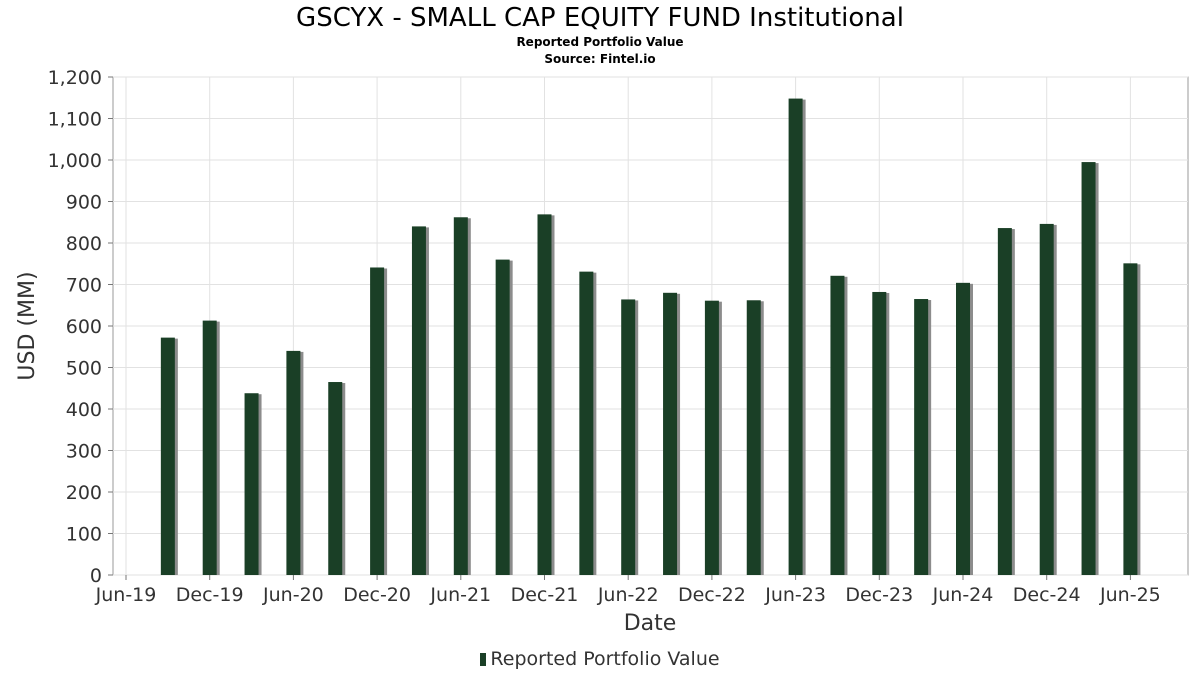  What do you see at coordinates (84, 327) in the screenshot?
I see `y-tick-label: 600` at bounding box center [84, 327].